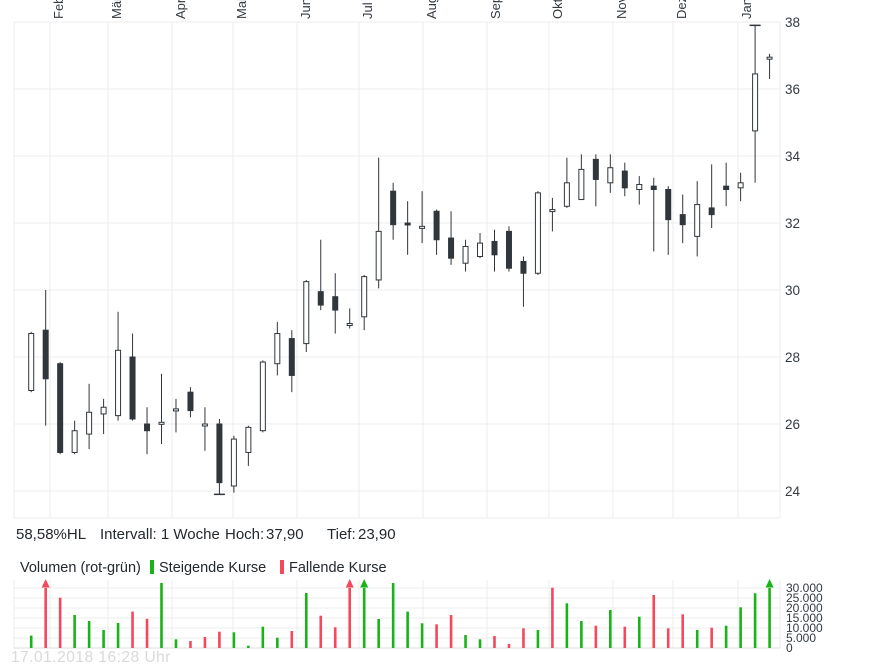 This screenshot has height=669, width=895. What do you see at coordinates (116, 9) in the screenshot?
I see `svg-text: Mär` at bounding box center [116, 9].